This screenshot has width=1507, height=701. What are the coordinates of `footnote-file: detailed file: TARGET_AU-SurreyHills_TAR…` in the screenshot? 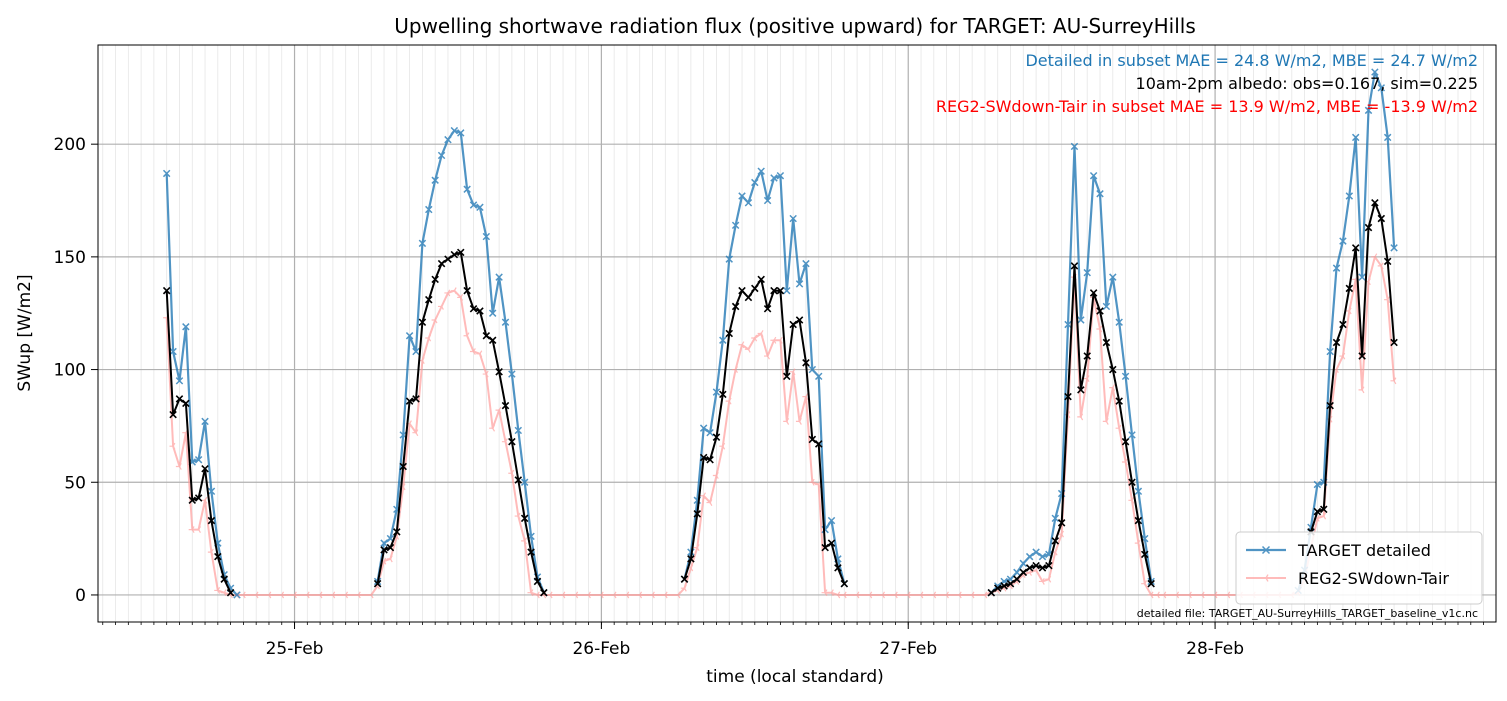 It's located at (1307, 613).